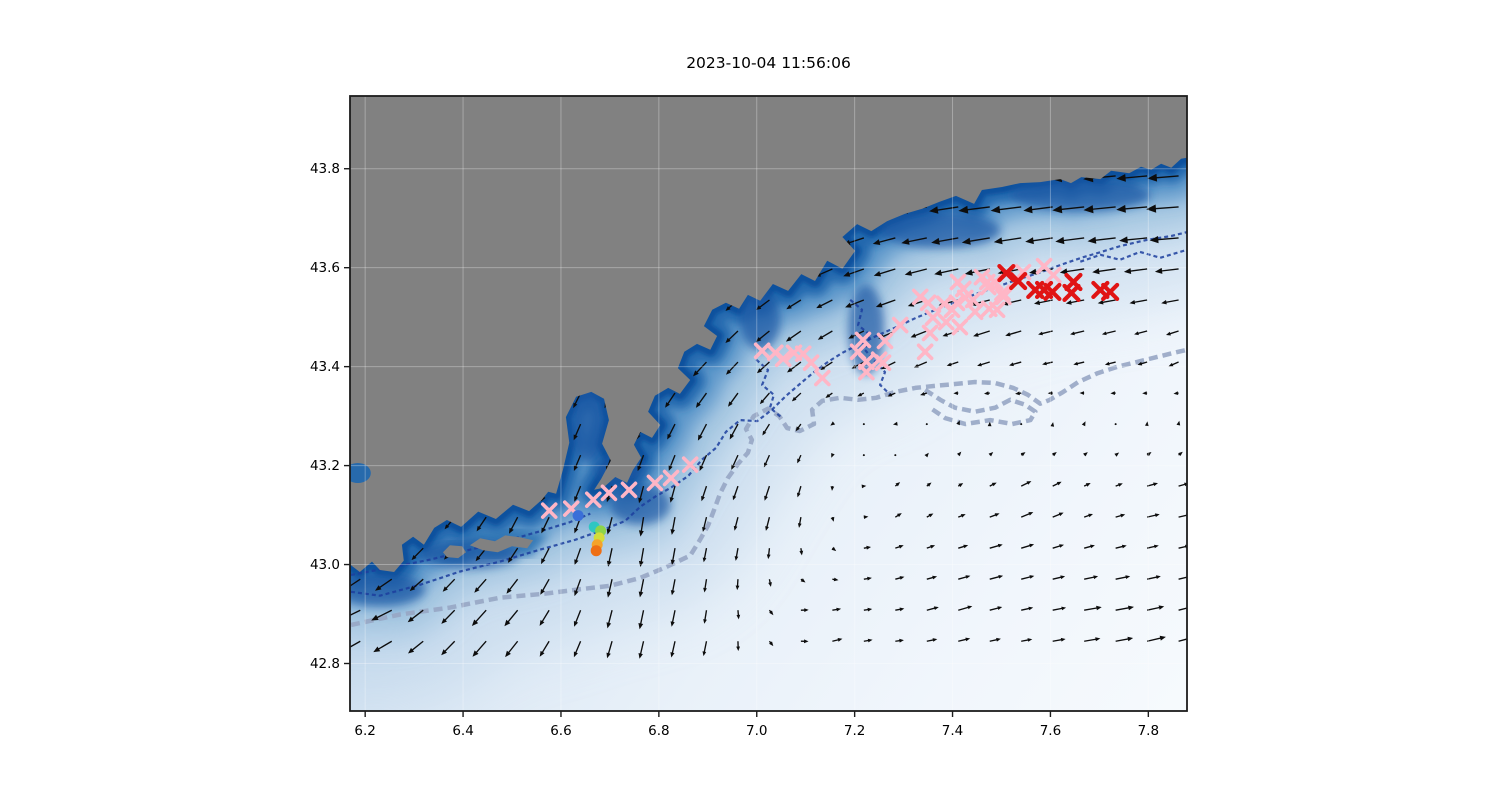  Describe the element at coordinates (863, 455) in the screenshot. I see `quiver-dot` at that location.